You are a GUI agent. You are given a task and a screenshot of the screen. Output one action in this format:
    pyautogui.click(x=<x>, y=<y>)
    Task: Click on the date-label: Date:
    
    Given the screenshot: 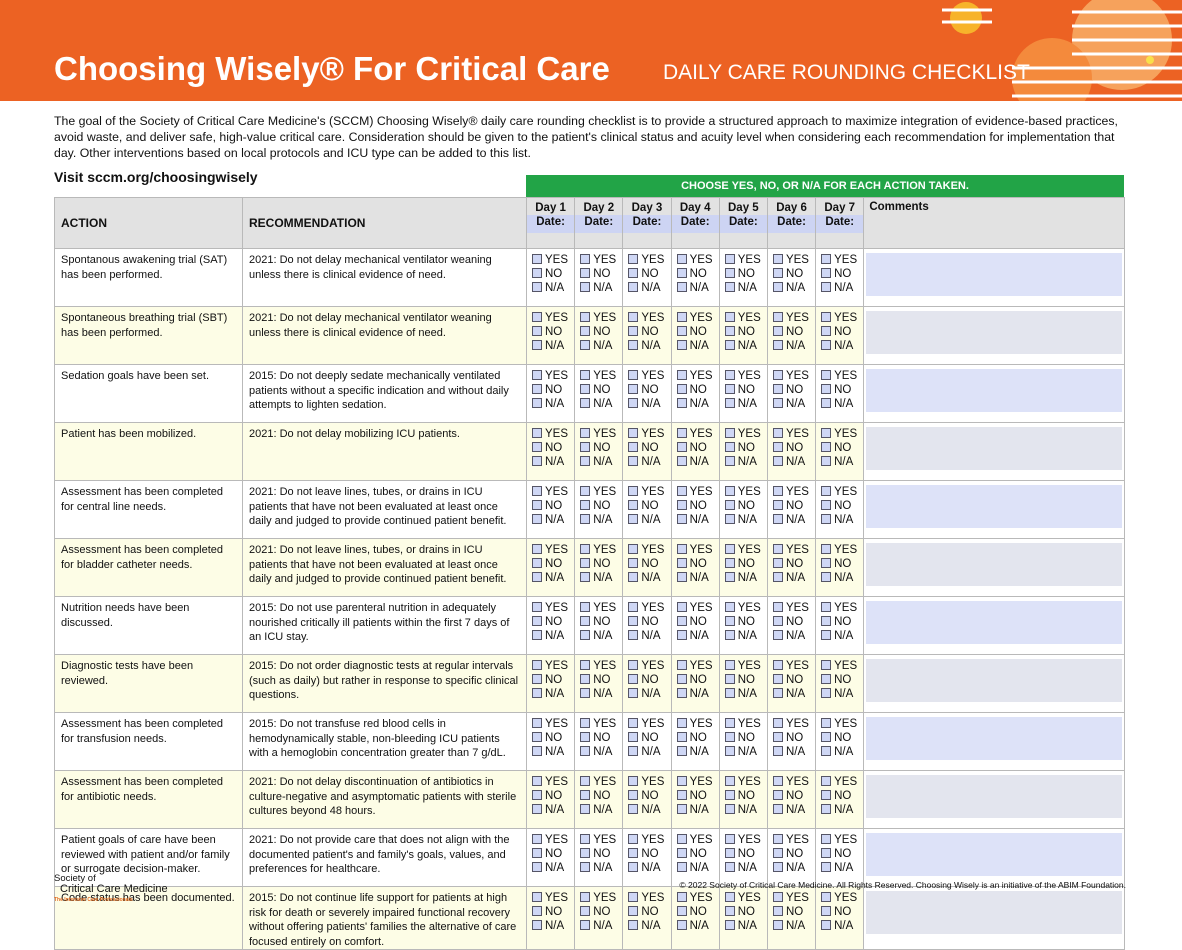 What is the action you would take?
    pyautogui.click(x=551, y=224)
    